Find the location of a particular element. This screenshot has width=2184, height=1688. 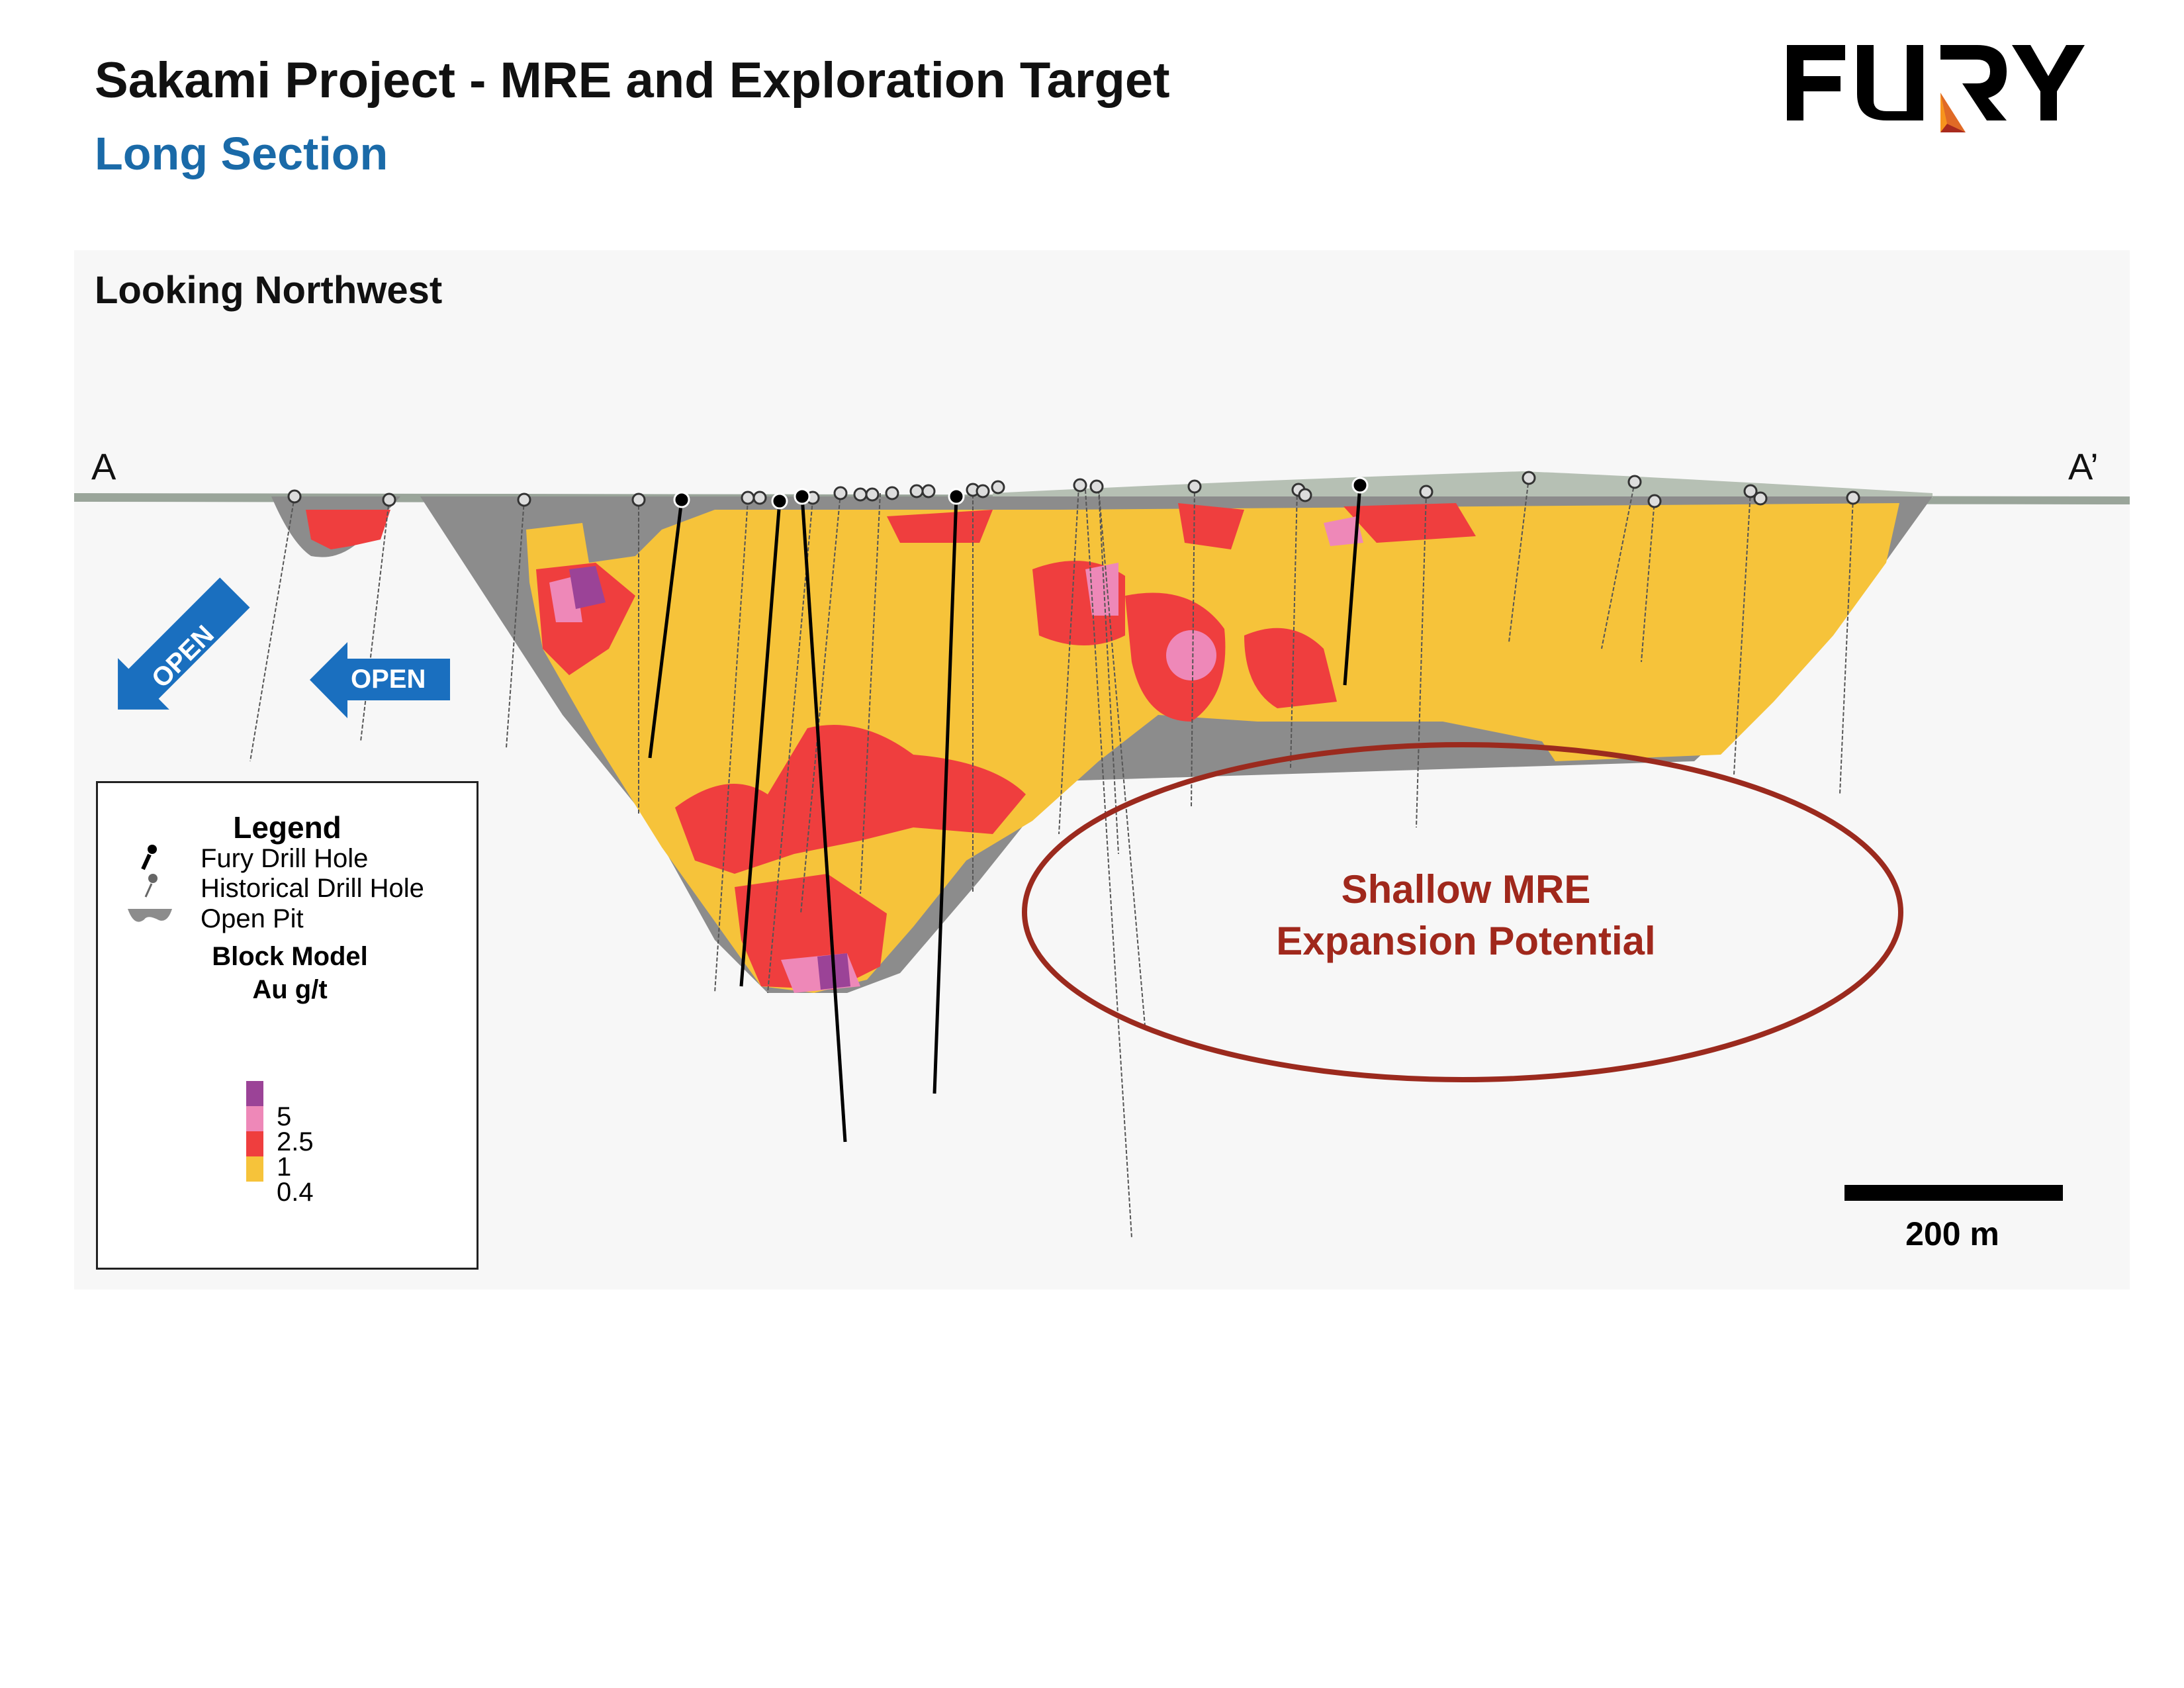

section-start-label: A is located at coordinates (103, 466).